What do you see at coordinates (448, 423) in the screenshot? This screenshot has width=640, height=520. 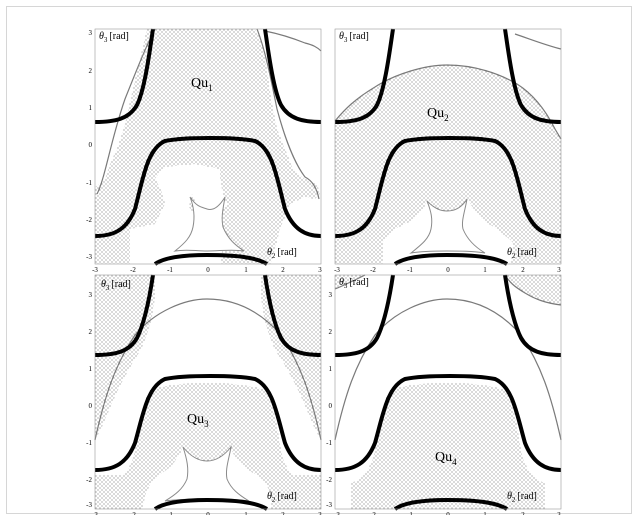 I see `thick-curve-middle-qu4` at bounding box center [448, 423].